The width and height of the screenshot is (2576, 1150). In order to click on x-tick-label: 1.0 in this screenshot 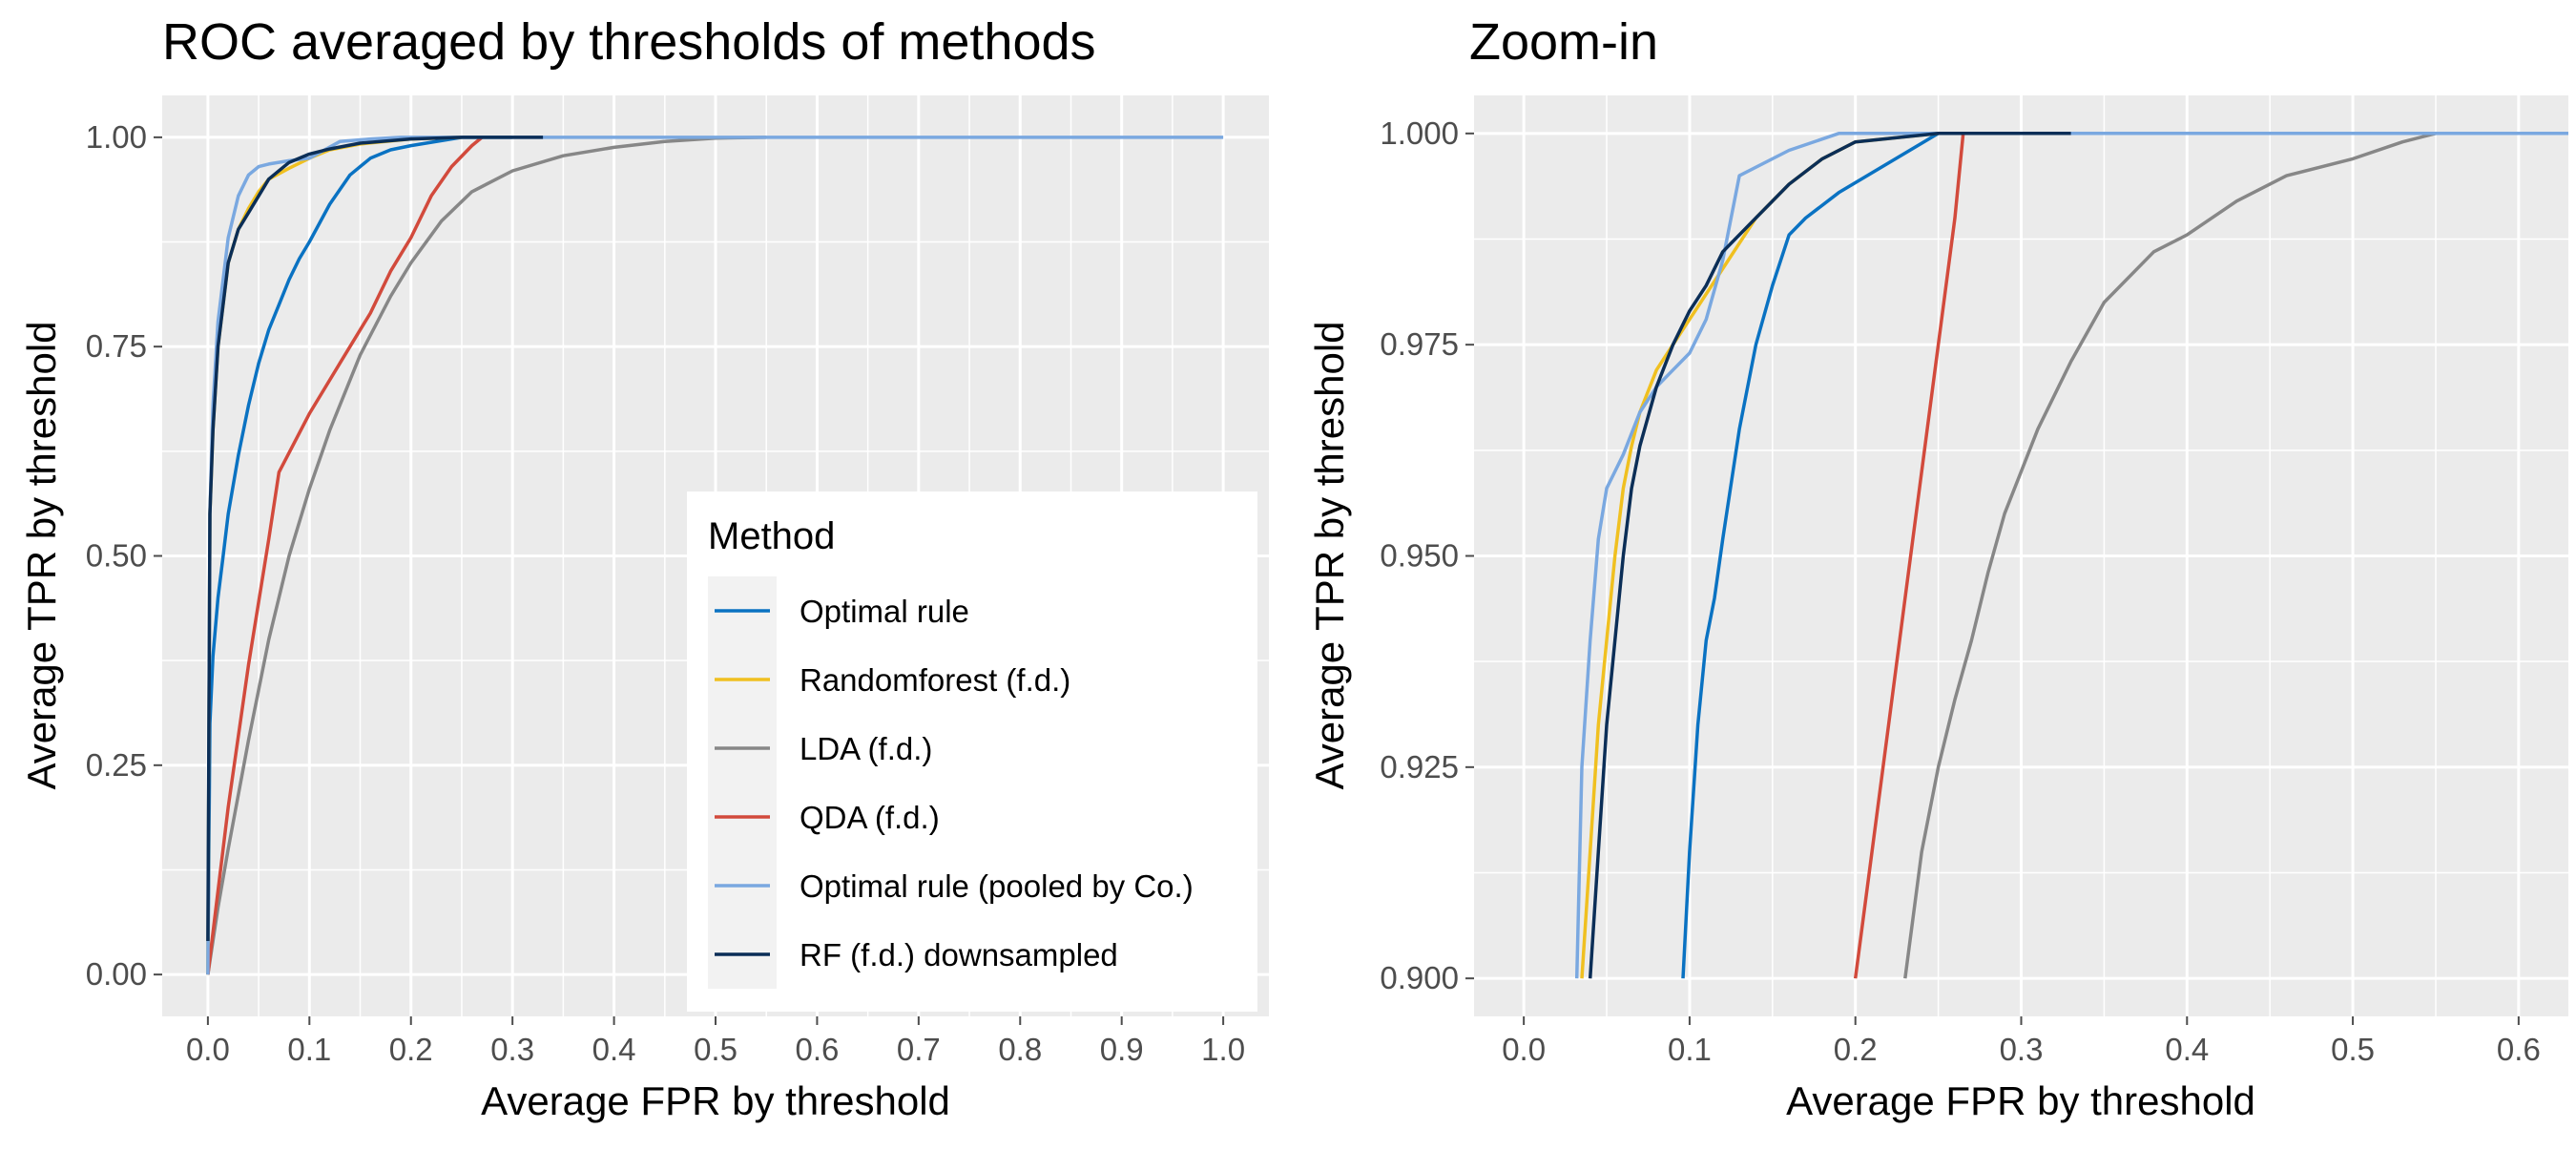, I will do `click(1223, 1049)`.